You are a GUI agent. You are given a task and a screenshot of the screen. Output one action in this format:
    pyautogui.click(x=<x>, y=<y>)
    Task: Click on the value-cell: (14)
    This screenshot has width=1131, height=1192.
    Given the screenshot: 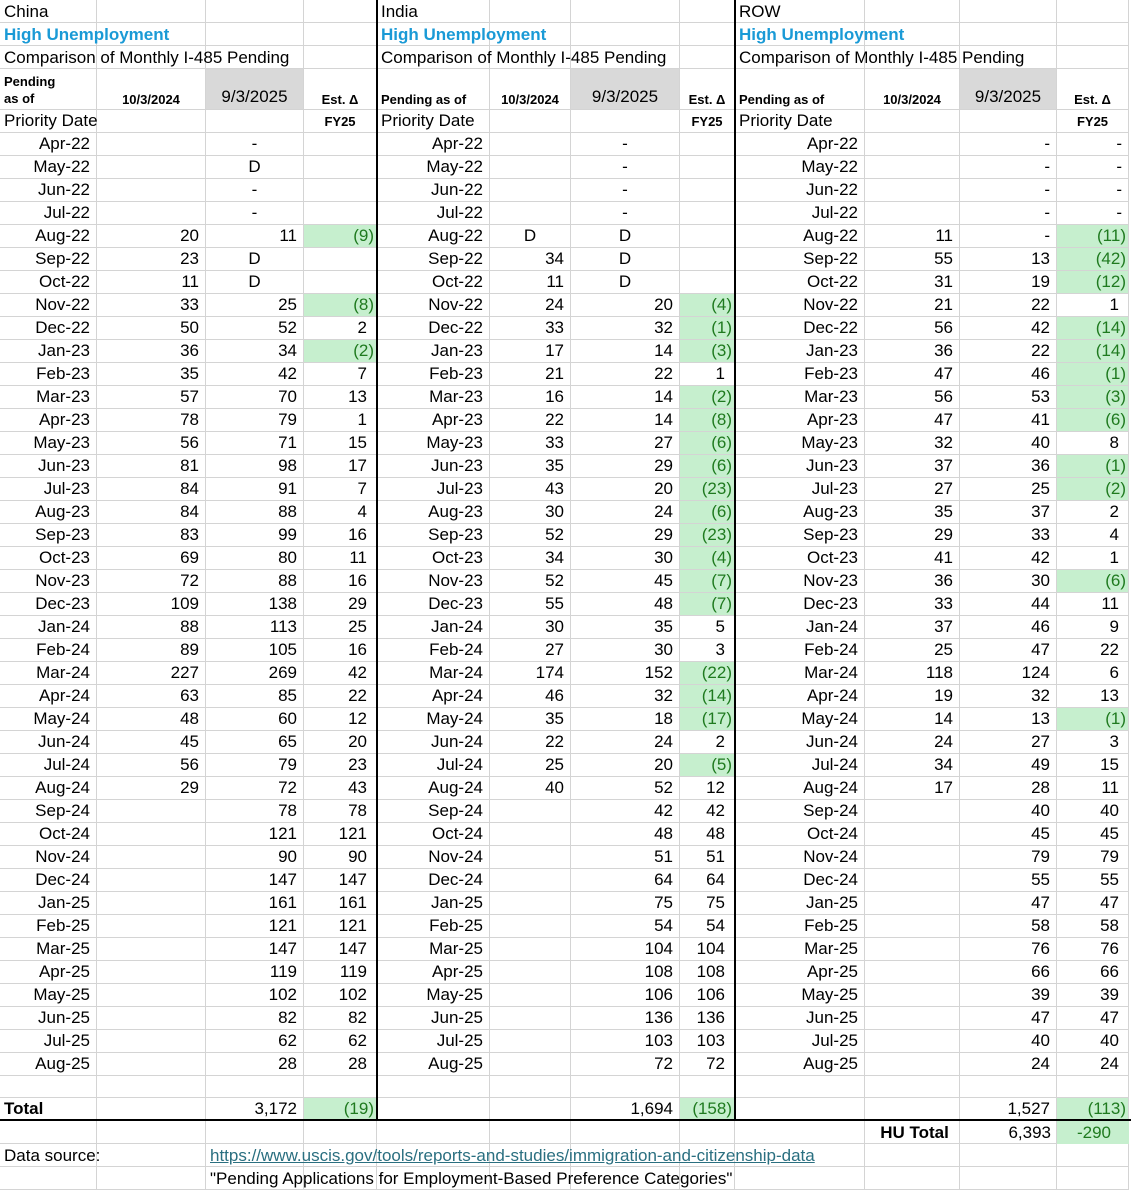 What is the action you would take?
    pyautogui.click(x=1093, y=351)
    